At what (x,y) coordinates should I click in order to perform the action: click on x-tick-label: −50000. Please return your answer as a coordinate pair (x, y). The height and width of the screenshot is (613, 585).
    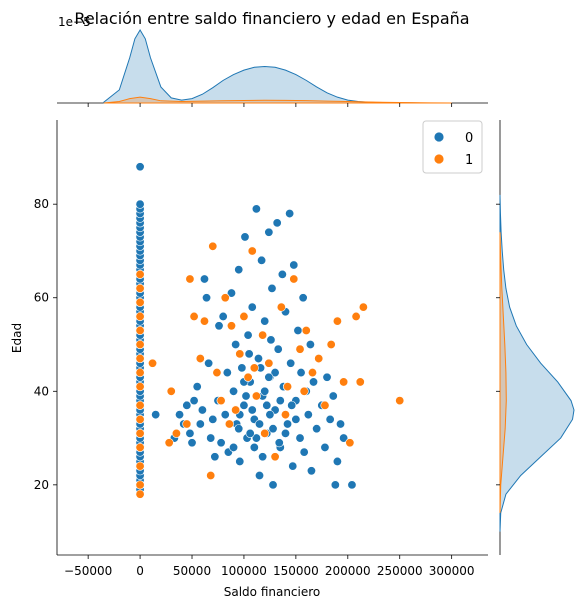
    Looking at the image, I should click on (88, 571).